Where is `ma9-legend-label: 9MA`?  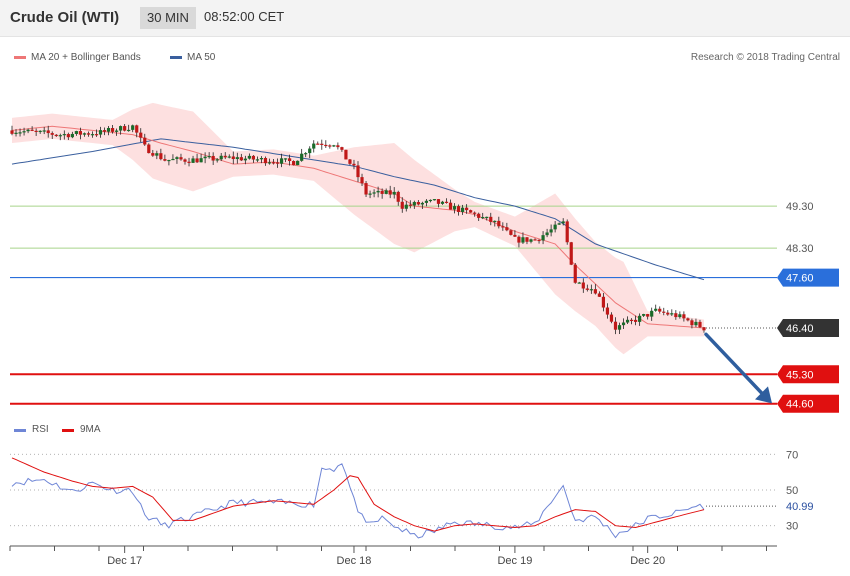 ma9-legend-label: 9MA is located at coordinates (90, 429).